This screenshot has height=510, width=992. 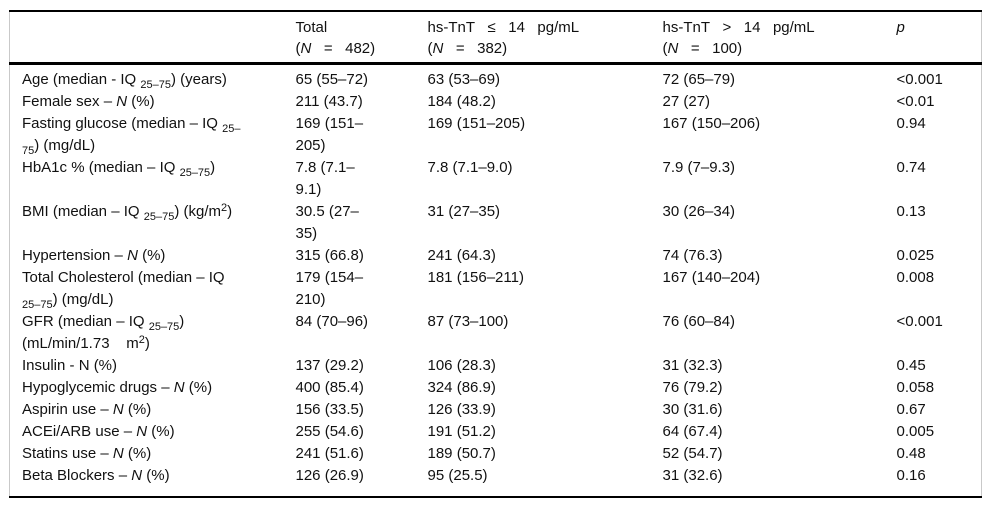 I want to click on row-label: HbA1c % (median – IQ 25–75), so click(x=119, y=169).